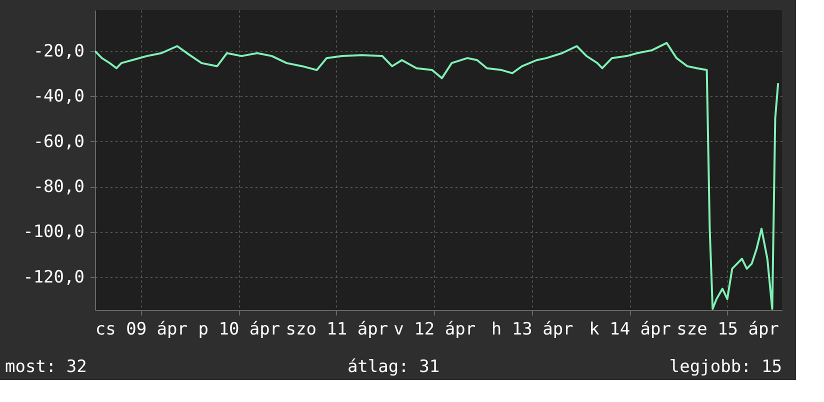 This screenshot has width=824, height=402. Describe the element at coordinates (239, 330) in the screenshot. I see `x-tick-label: p 10 ápr` at that location.